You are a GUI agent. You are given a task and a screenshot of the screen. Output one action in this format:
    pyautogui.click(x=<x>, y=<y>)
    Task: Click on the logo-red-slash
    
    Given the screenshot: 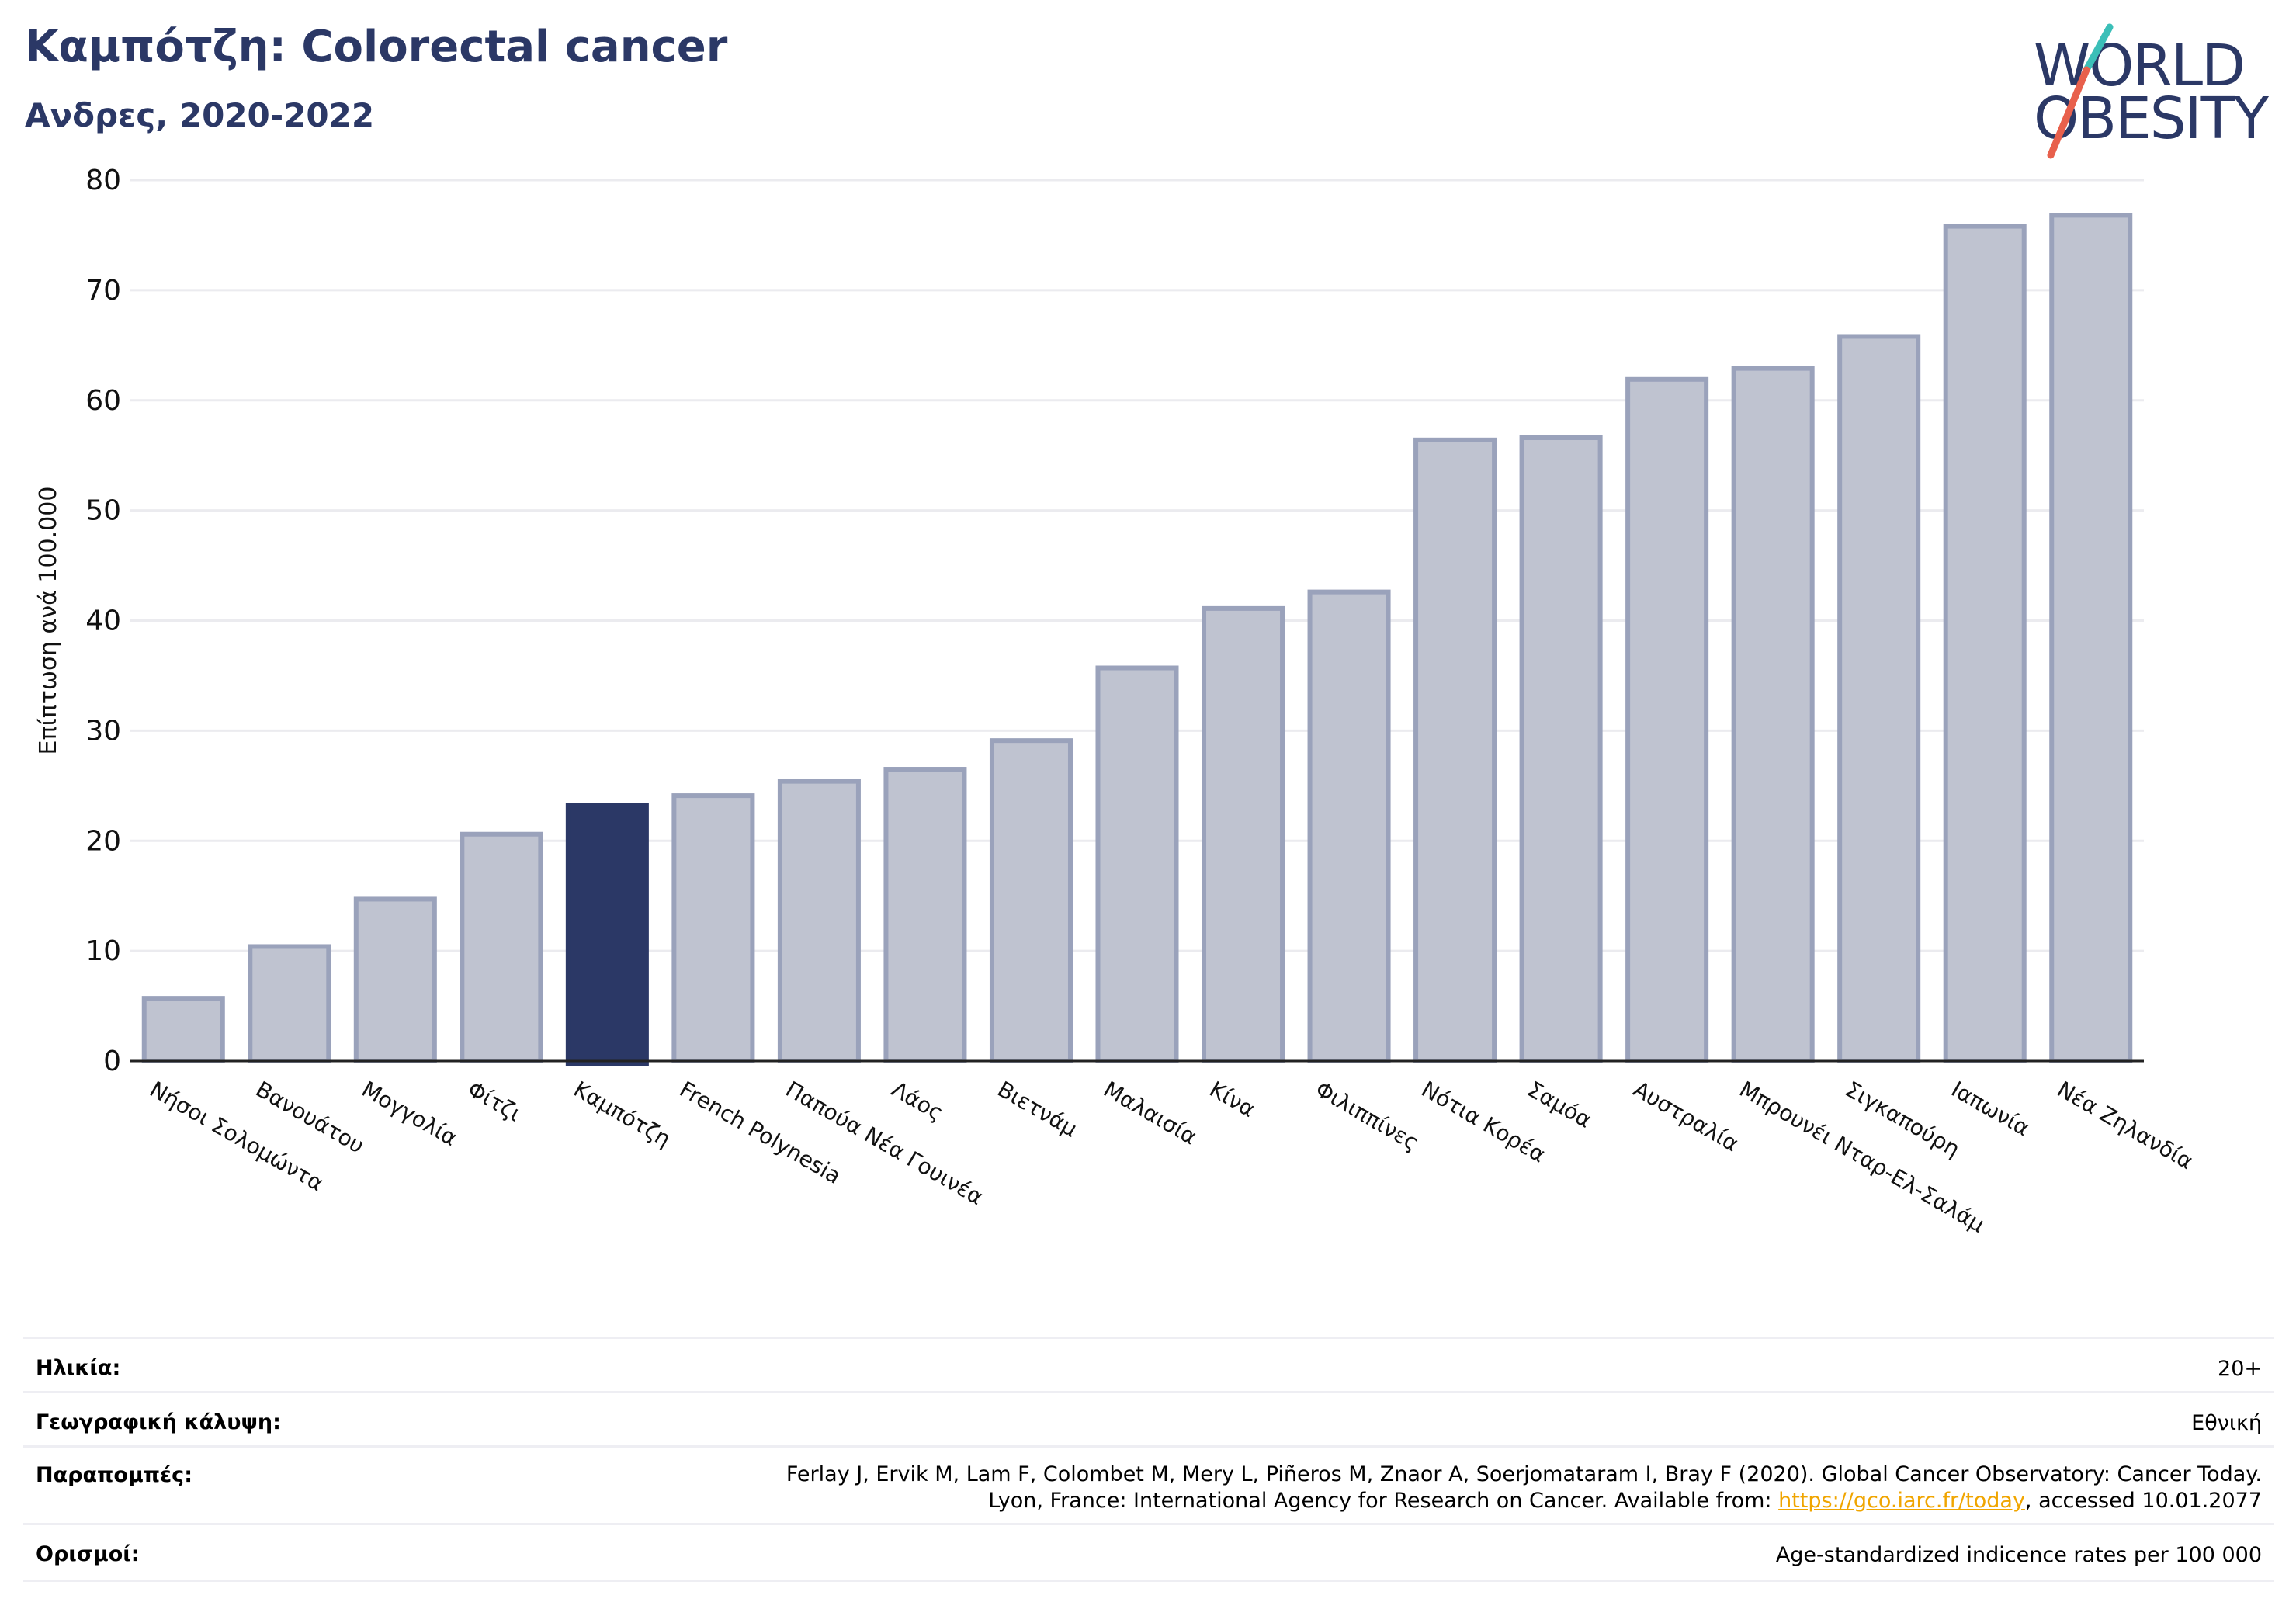 What is the action you would take?
    pyautogui.click(x=2068, y=112)
    